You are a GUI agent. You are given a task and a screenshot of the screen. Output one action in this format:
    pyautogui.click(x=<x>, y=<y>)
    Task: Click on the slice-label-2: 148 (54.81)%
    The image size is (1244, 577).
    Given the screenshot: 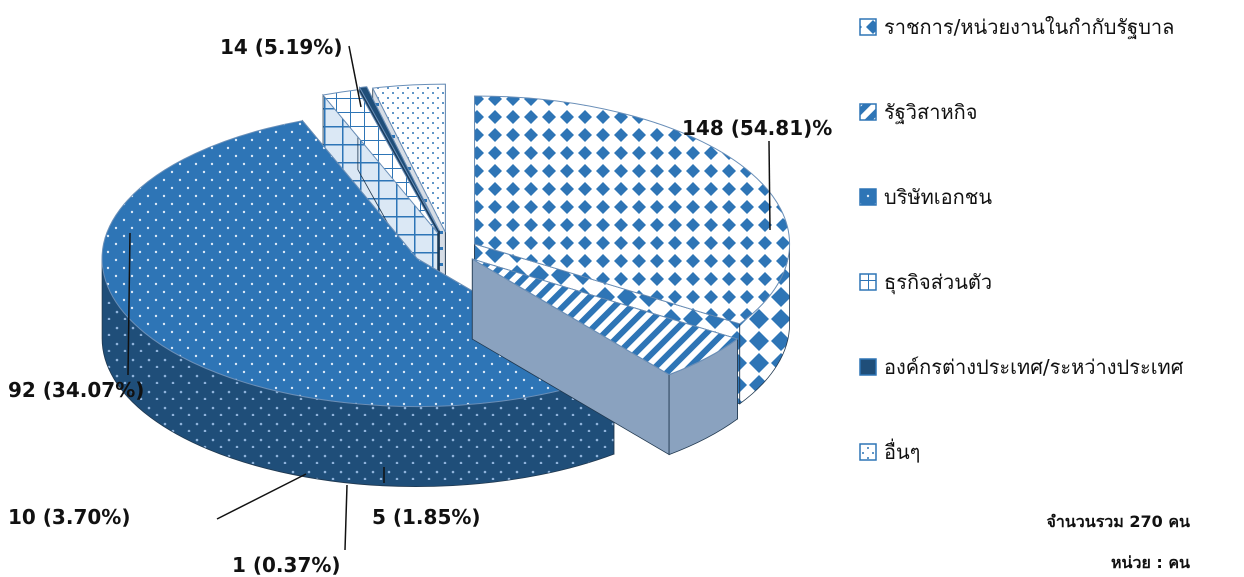 What is the action you would take?
    pyautogui.click(x=757, y=128)
    